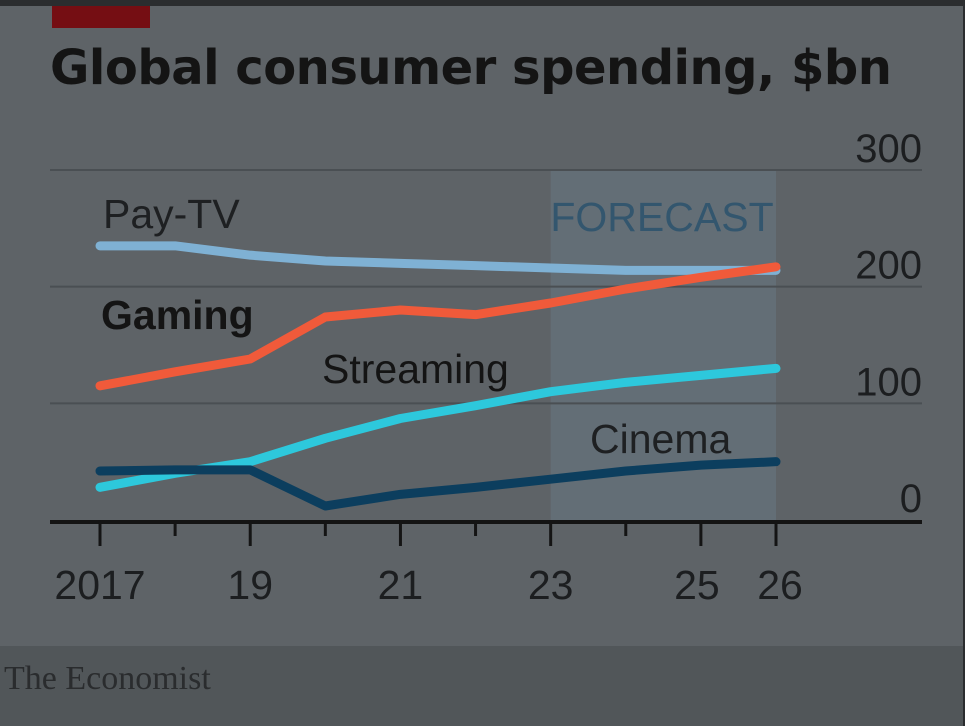  I want to click on brand-red-tag, so click(101, 17).